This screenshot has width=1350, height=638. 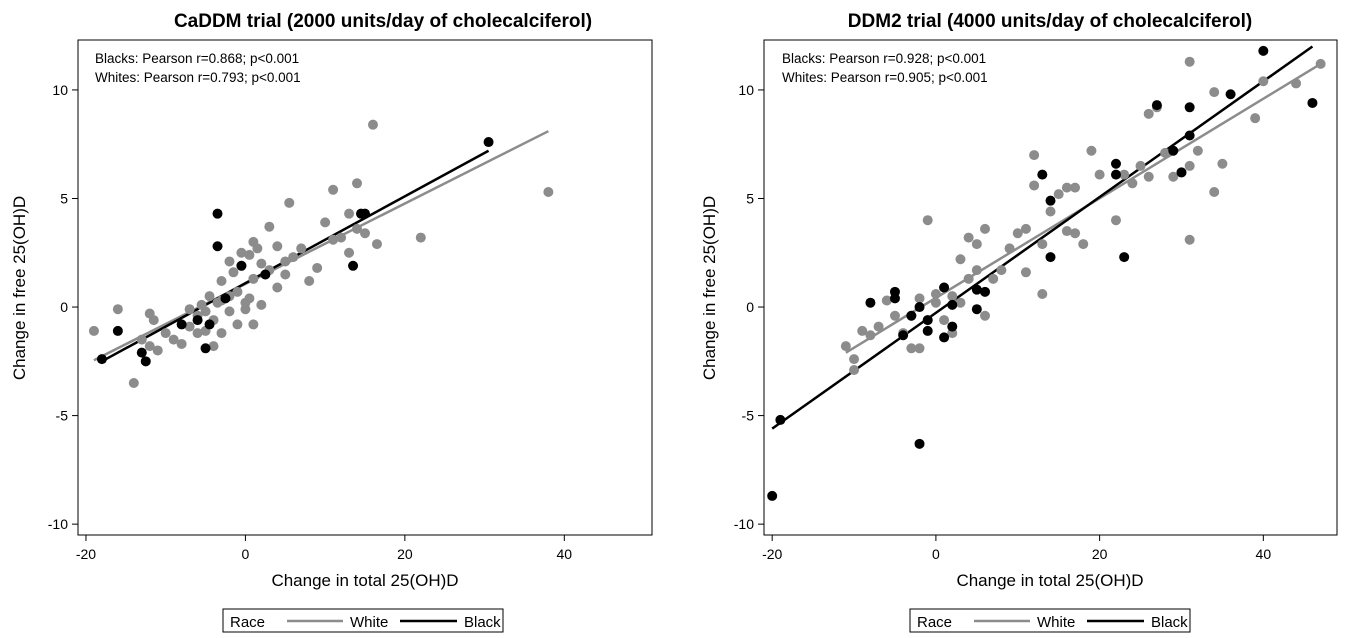 I want to click on annotation-whites: Whites: Pearson r=0.793; p<0.001, so click(x=198, y=77).